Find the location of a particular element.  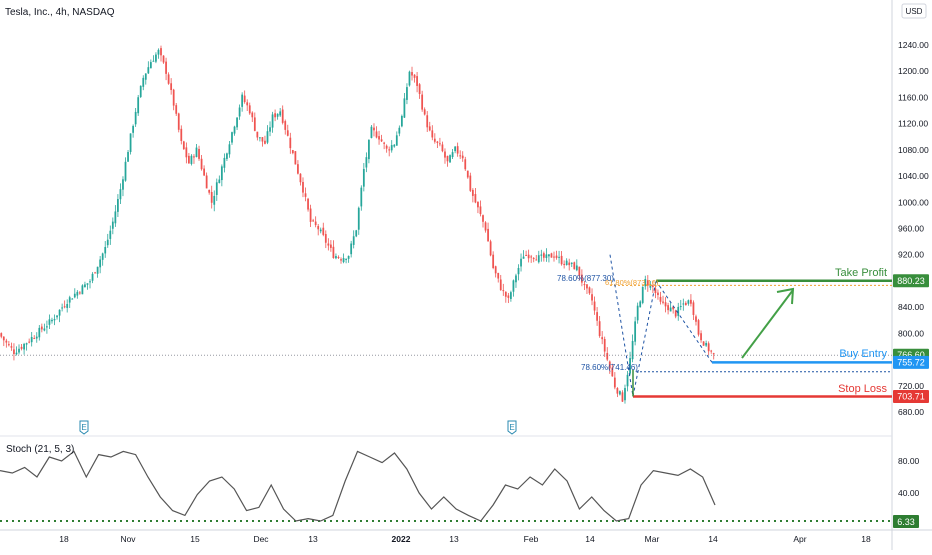

stoch-series-line is located at coordinates (358, 486).